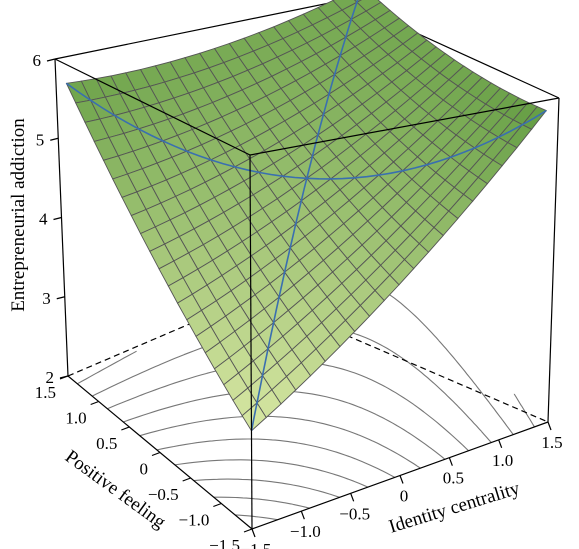  What do you see at coordinates (18, 215) in the screenshot?
I see `z-axis-title: Entrepreneurial addiction` at bounding box center [18, 215].